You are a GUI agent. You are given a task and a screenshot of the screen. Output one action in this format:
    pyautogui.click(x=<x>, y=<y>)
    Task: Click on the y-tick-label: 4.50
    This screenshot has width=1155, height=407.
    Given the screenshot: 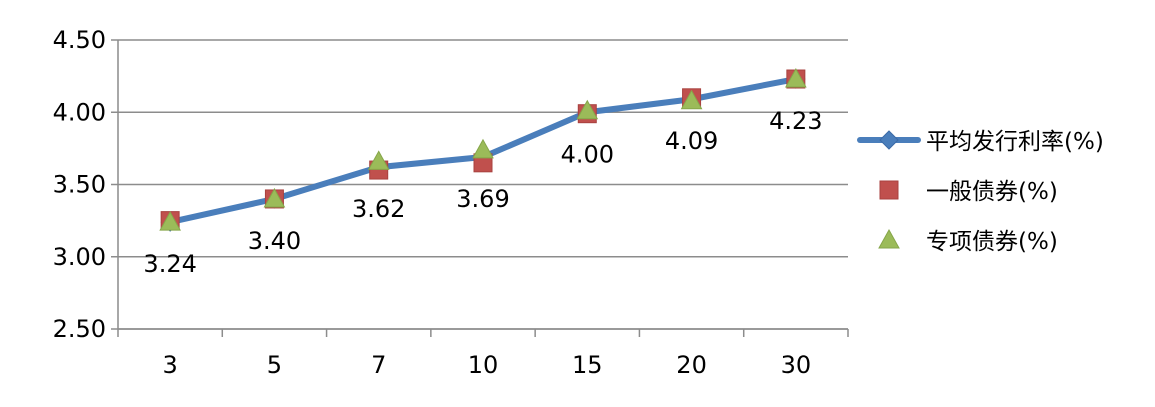 What is the action you would take?
    pyautogui.click(x=79, y=40)
    